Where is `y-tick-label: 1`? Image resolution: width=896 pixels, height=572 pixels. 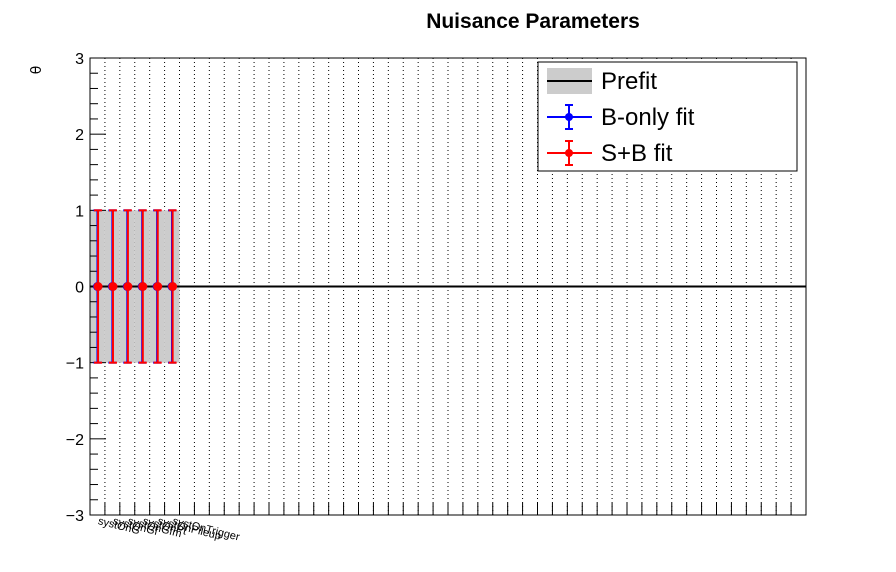 y-tick-label: 1 is located at coordinates (79, 211).